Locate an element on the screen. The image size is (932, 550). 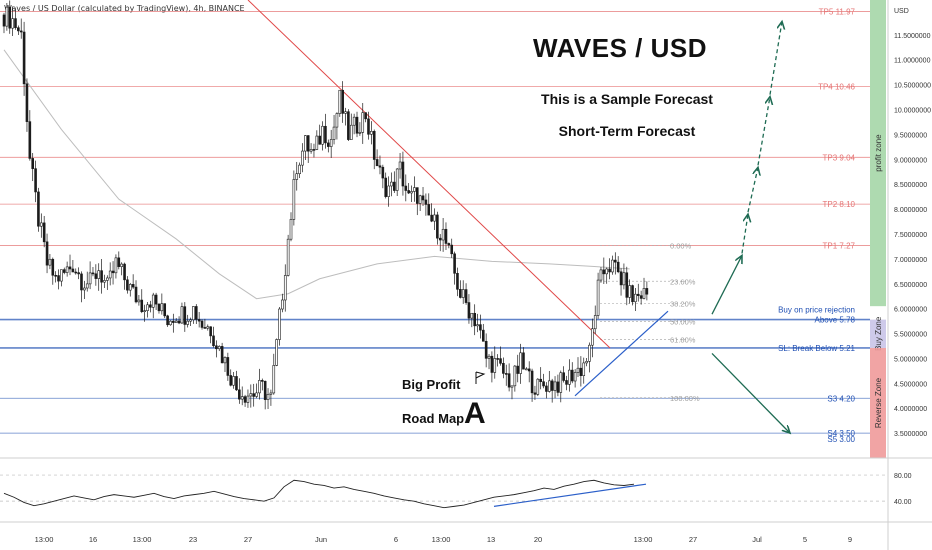
price-tick-label: 5.0000000 is located at coordinates (910, 359).